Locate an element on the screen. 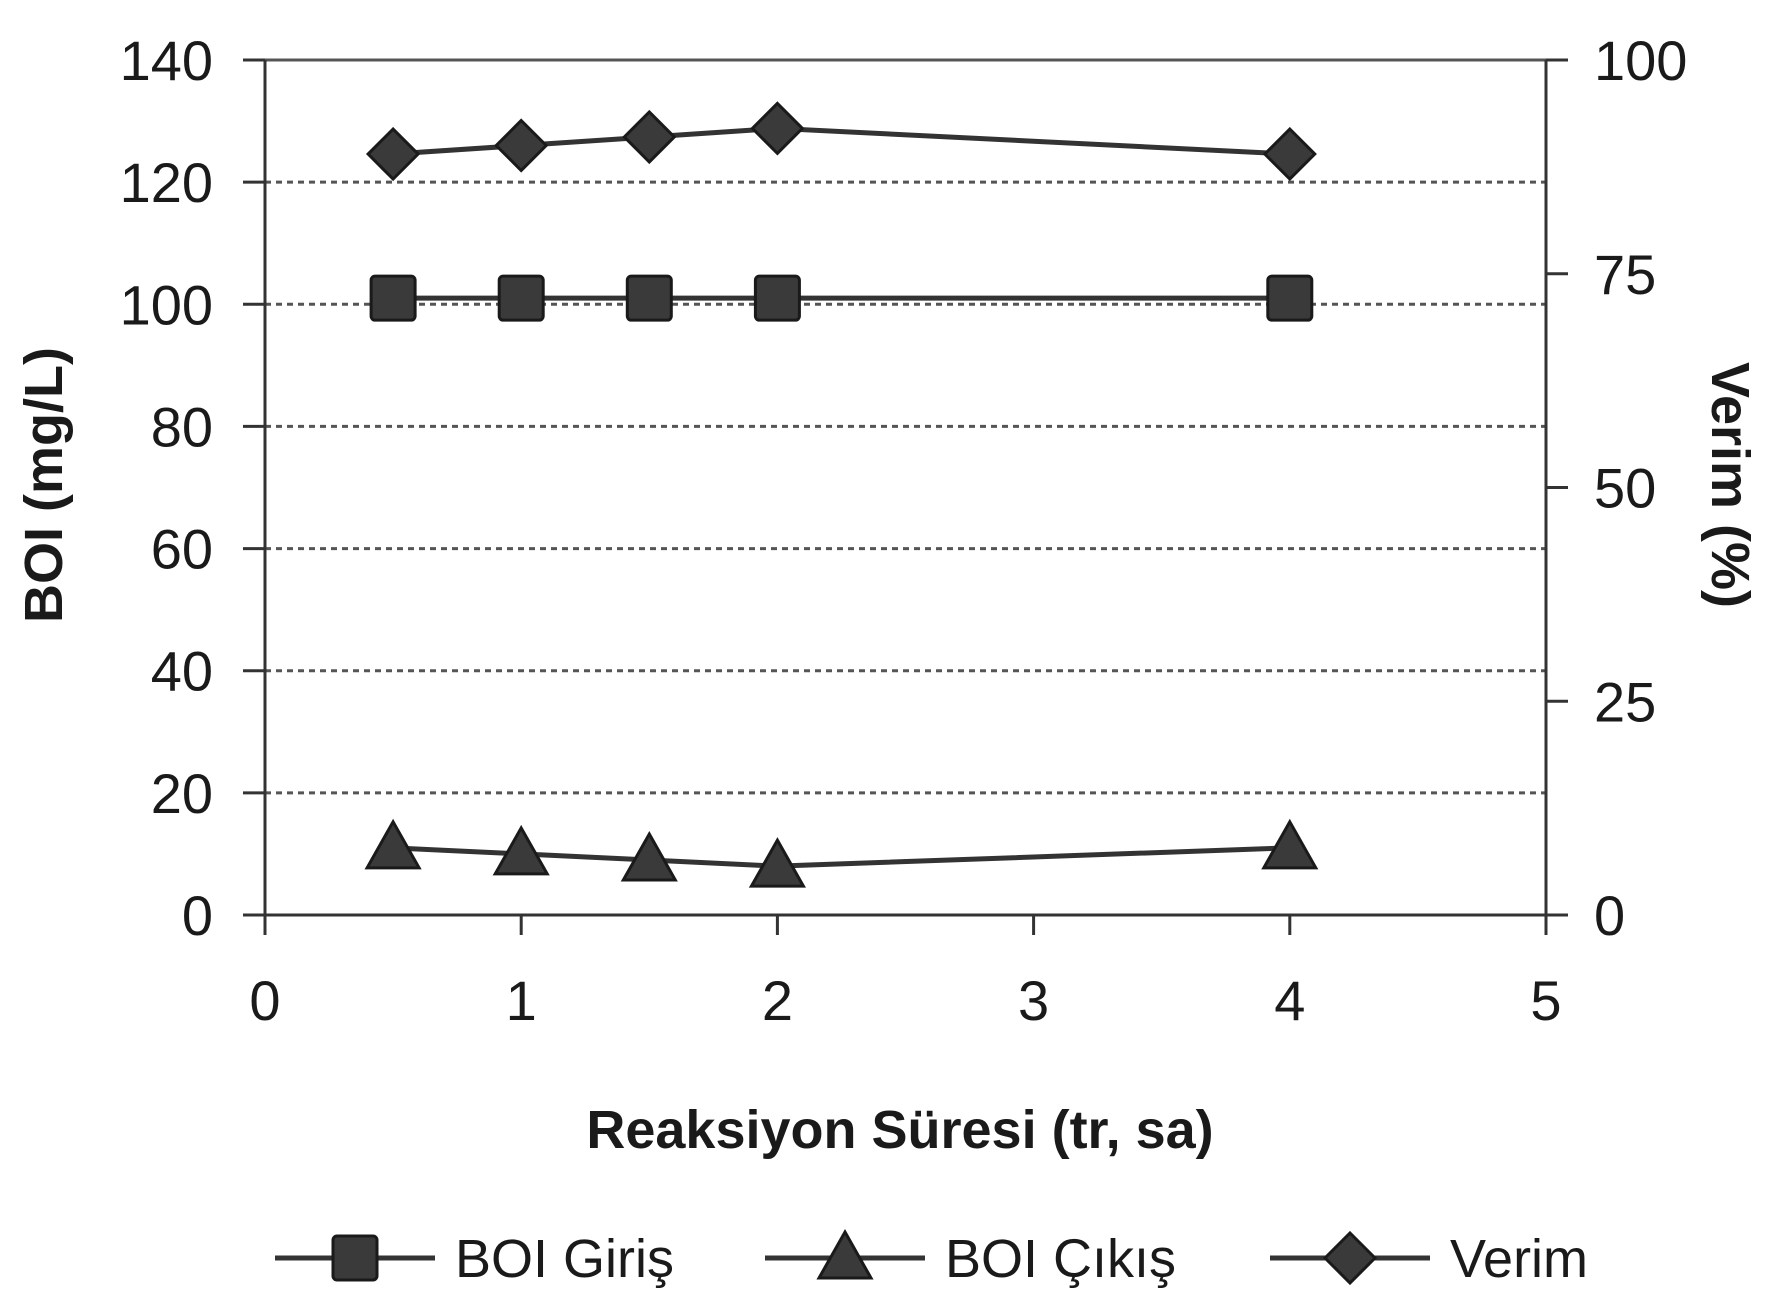 This screenshot has height=1301, width=1774. y-tick-label: 100 is located at coordinates (166, 304).